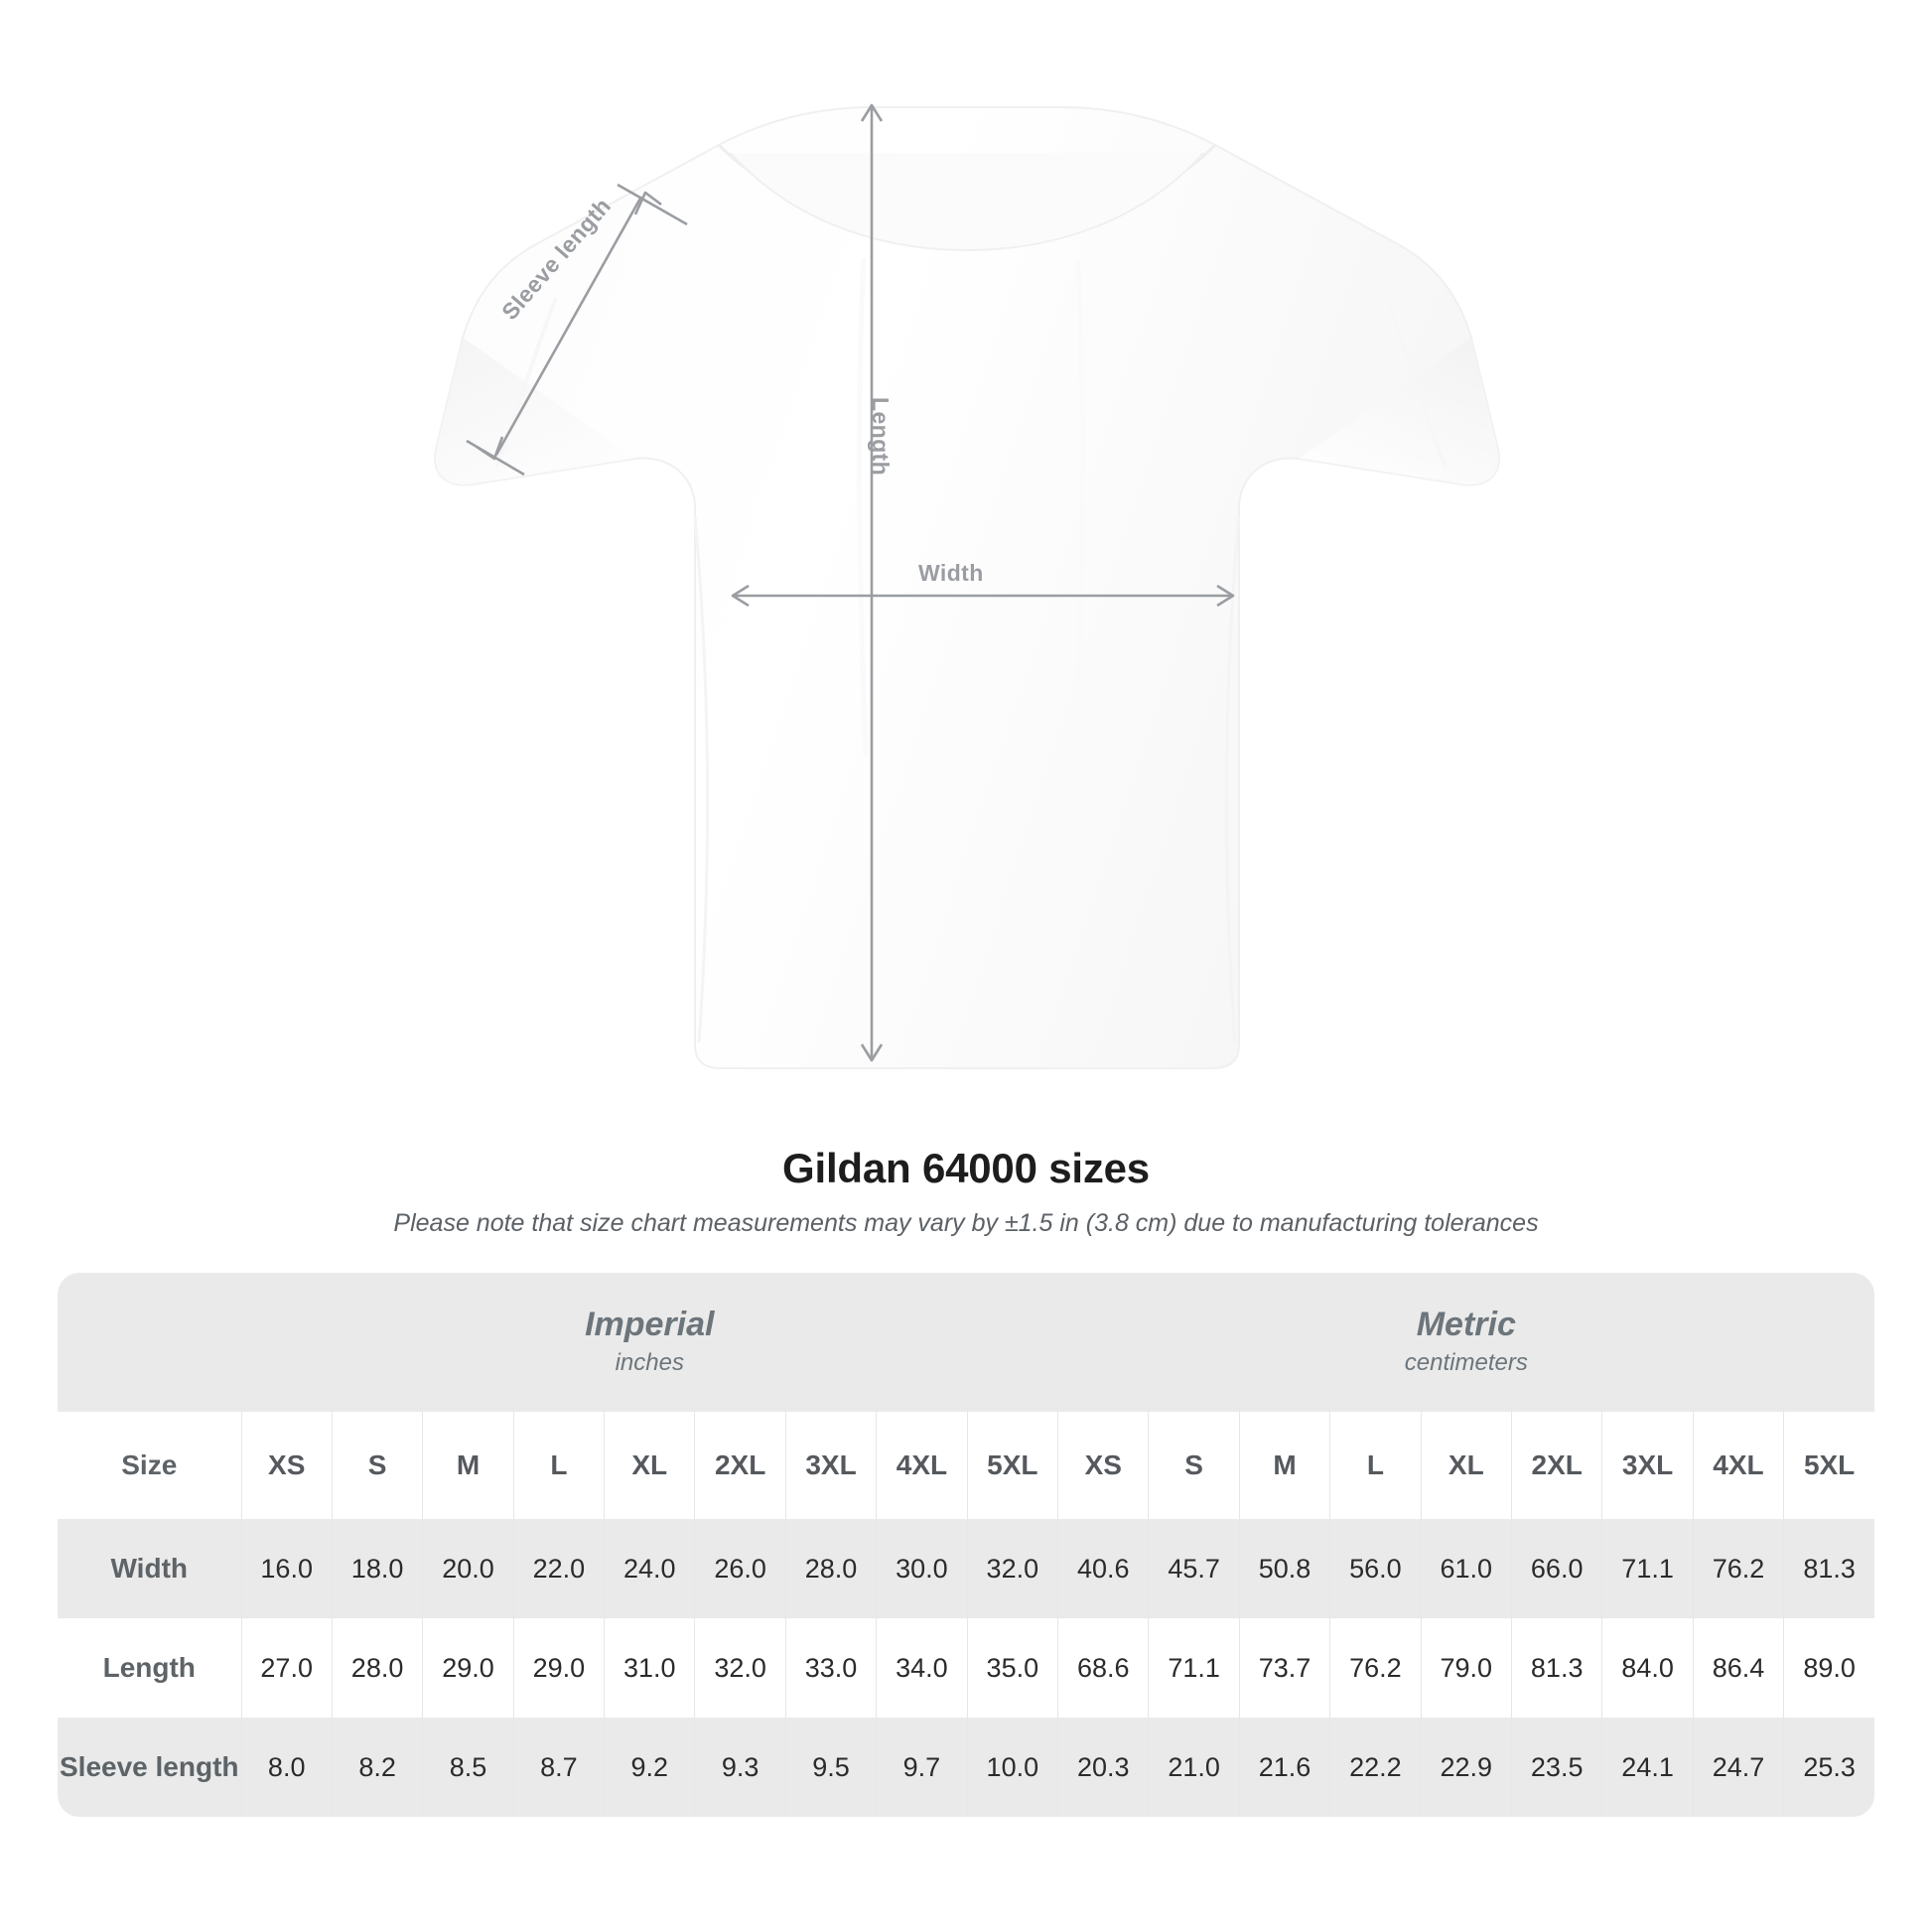 The height and width of the screenshot is (1932, 1932). I want to click on sleeve-length-dimension-arrow, so click(577, 330).